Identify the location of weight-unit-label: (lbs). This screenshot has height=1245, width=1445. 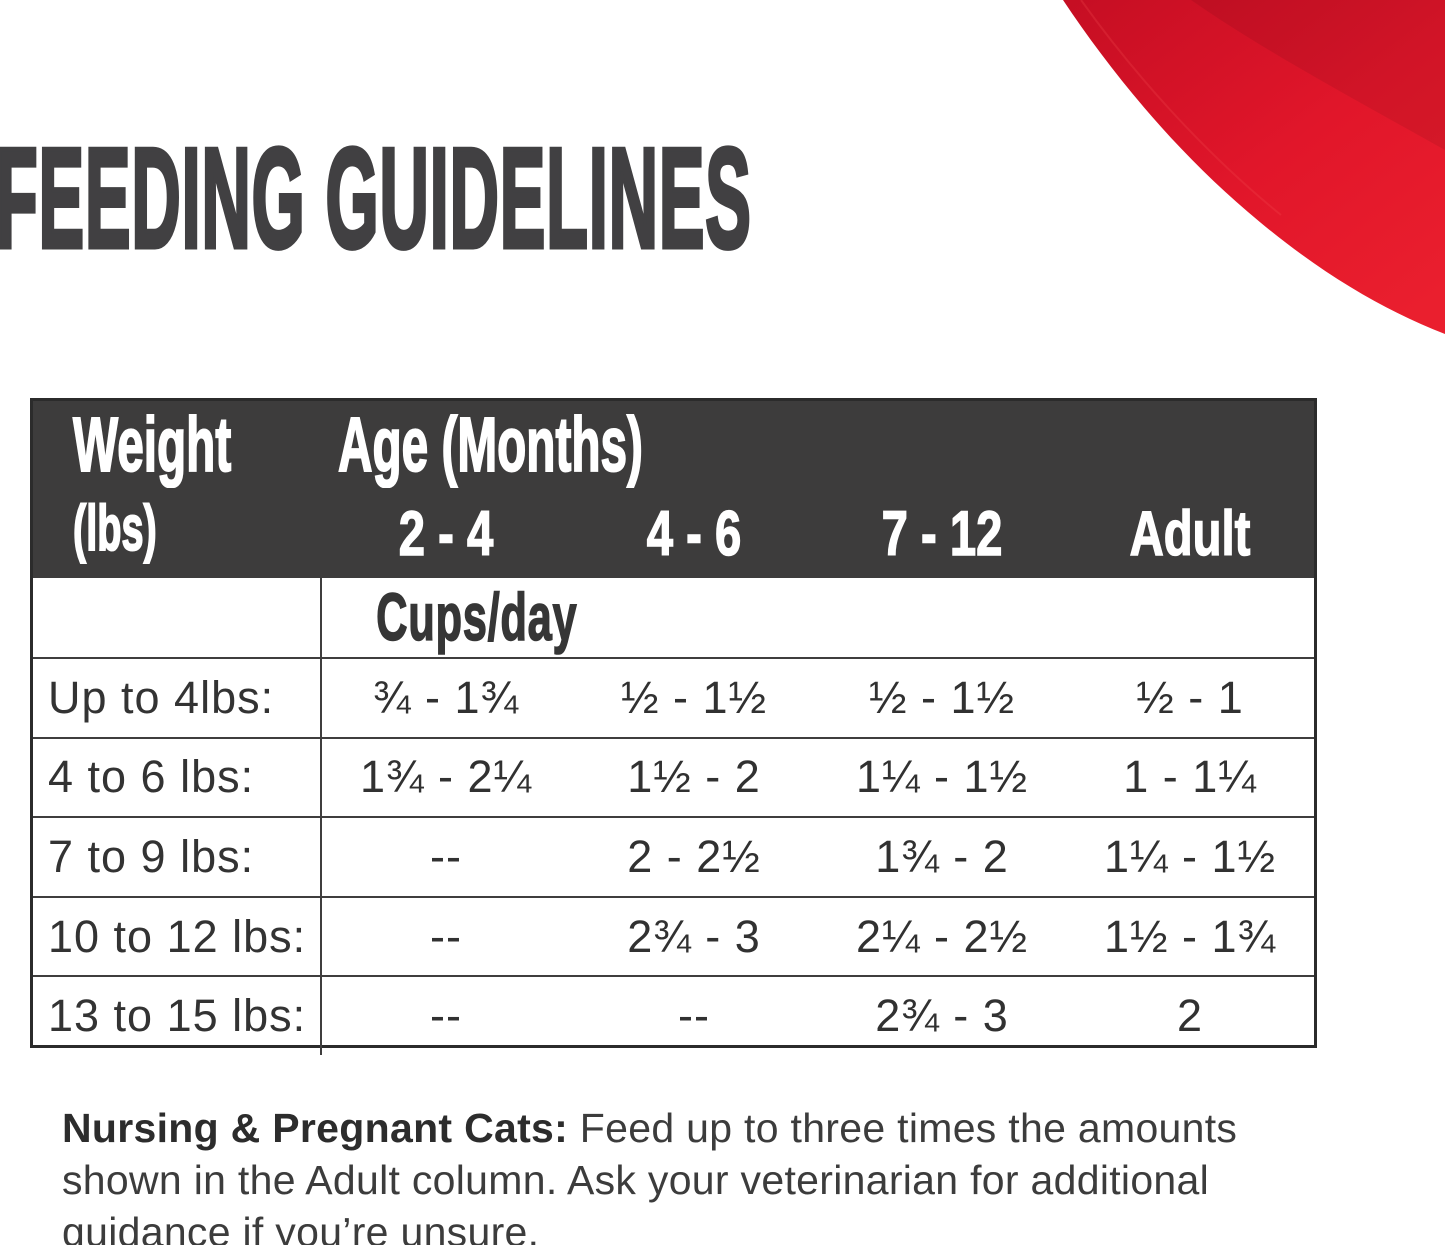
(114, 528).